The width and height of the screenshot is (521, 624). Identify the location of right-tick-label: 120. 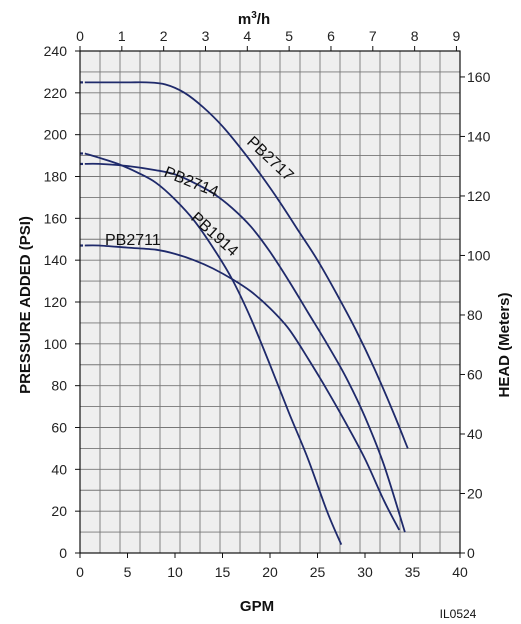
(479, 196).